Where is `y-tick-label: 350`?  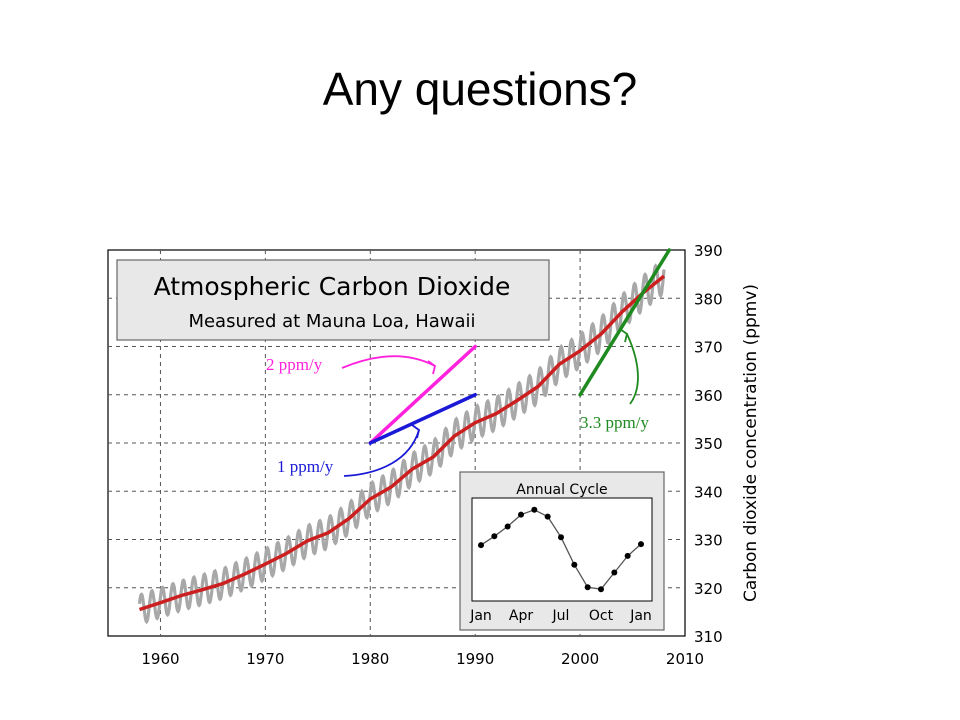
y-tick-label: 350 is located at coordinates (708, 444).